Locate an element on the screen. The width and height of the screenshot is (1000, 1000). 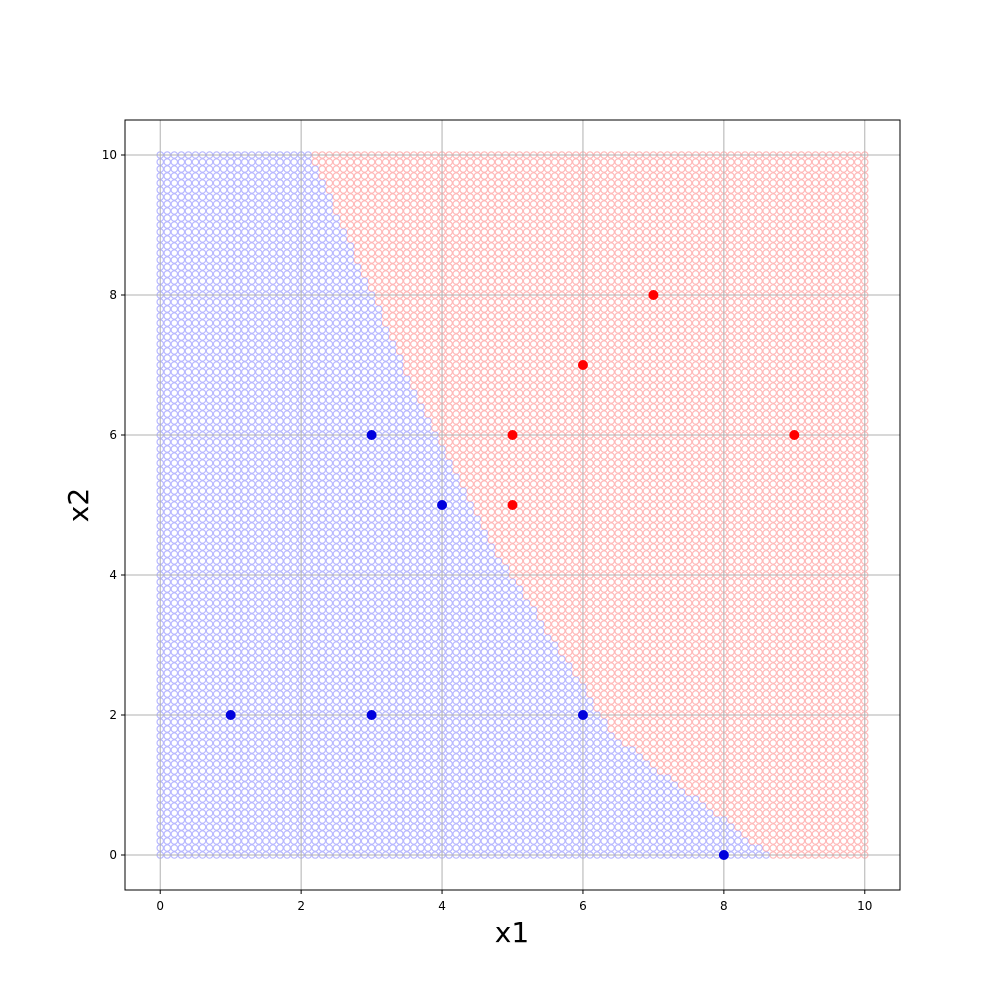
x-axis-label: x1 is located at coordinates (512, 932).